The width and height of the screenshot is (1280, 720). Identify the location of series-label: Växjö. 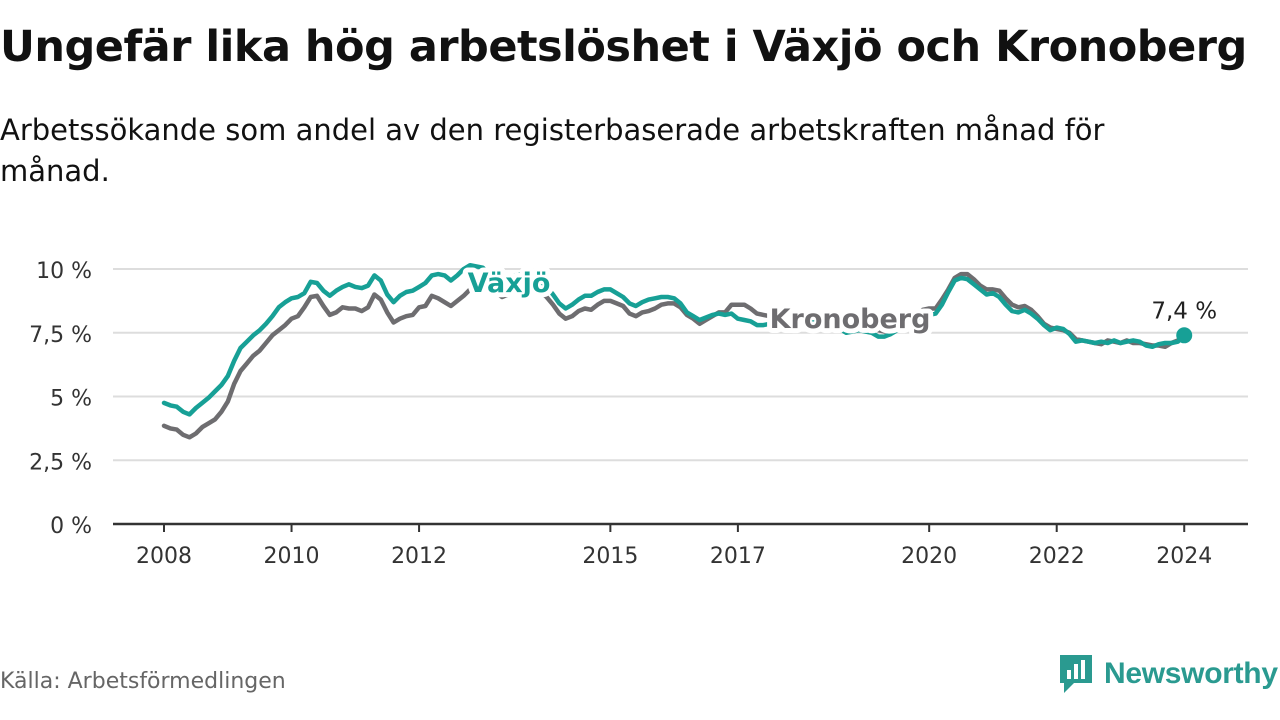
(509, 283).